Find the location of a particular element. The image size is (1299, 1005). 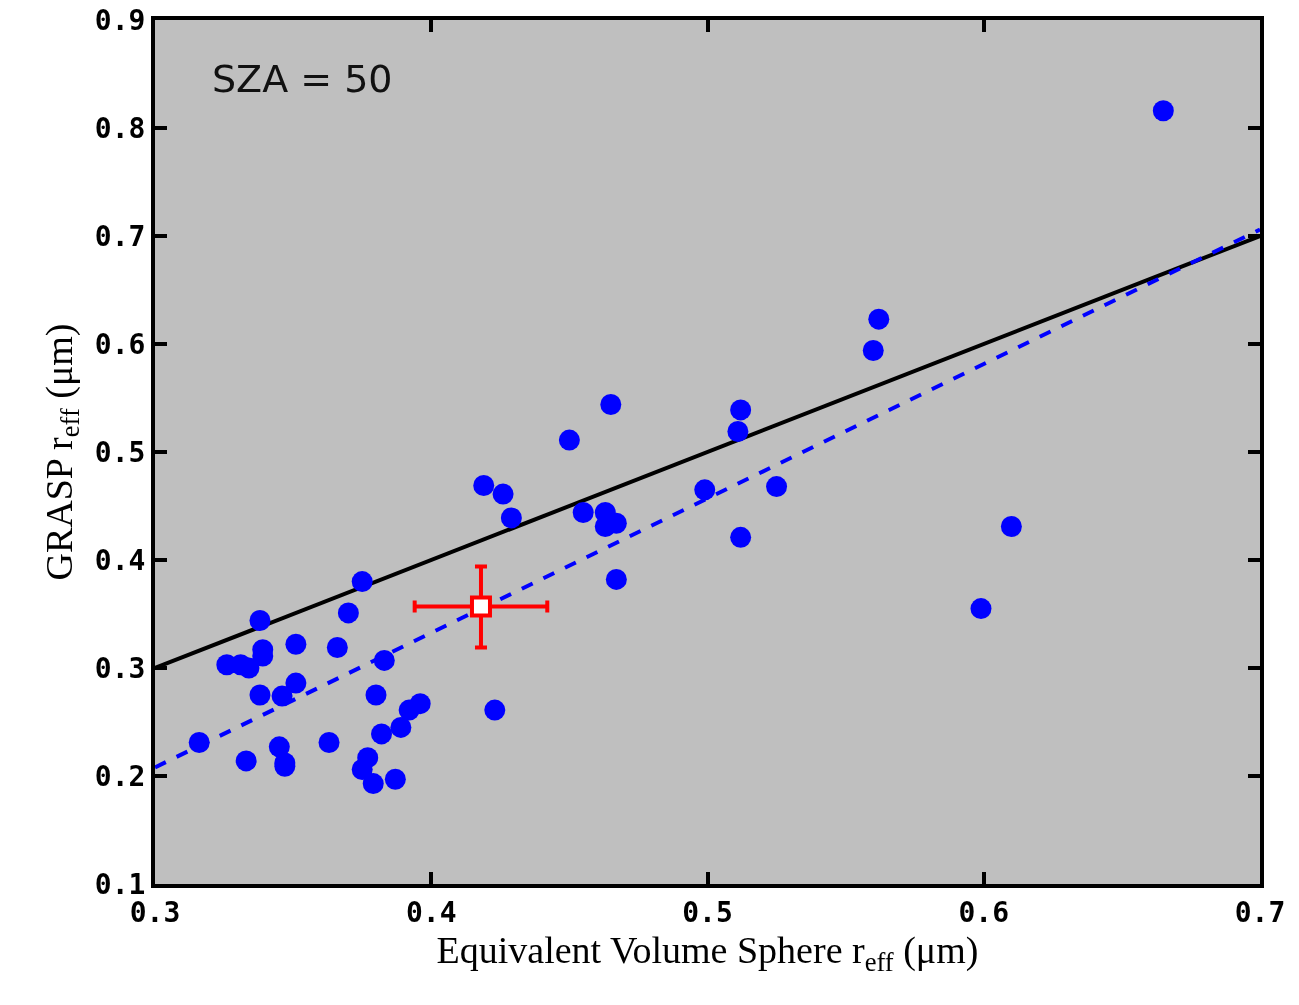

y-tick-label: 0.4 is located at coordinates (120, 560).